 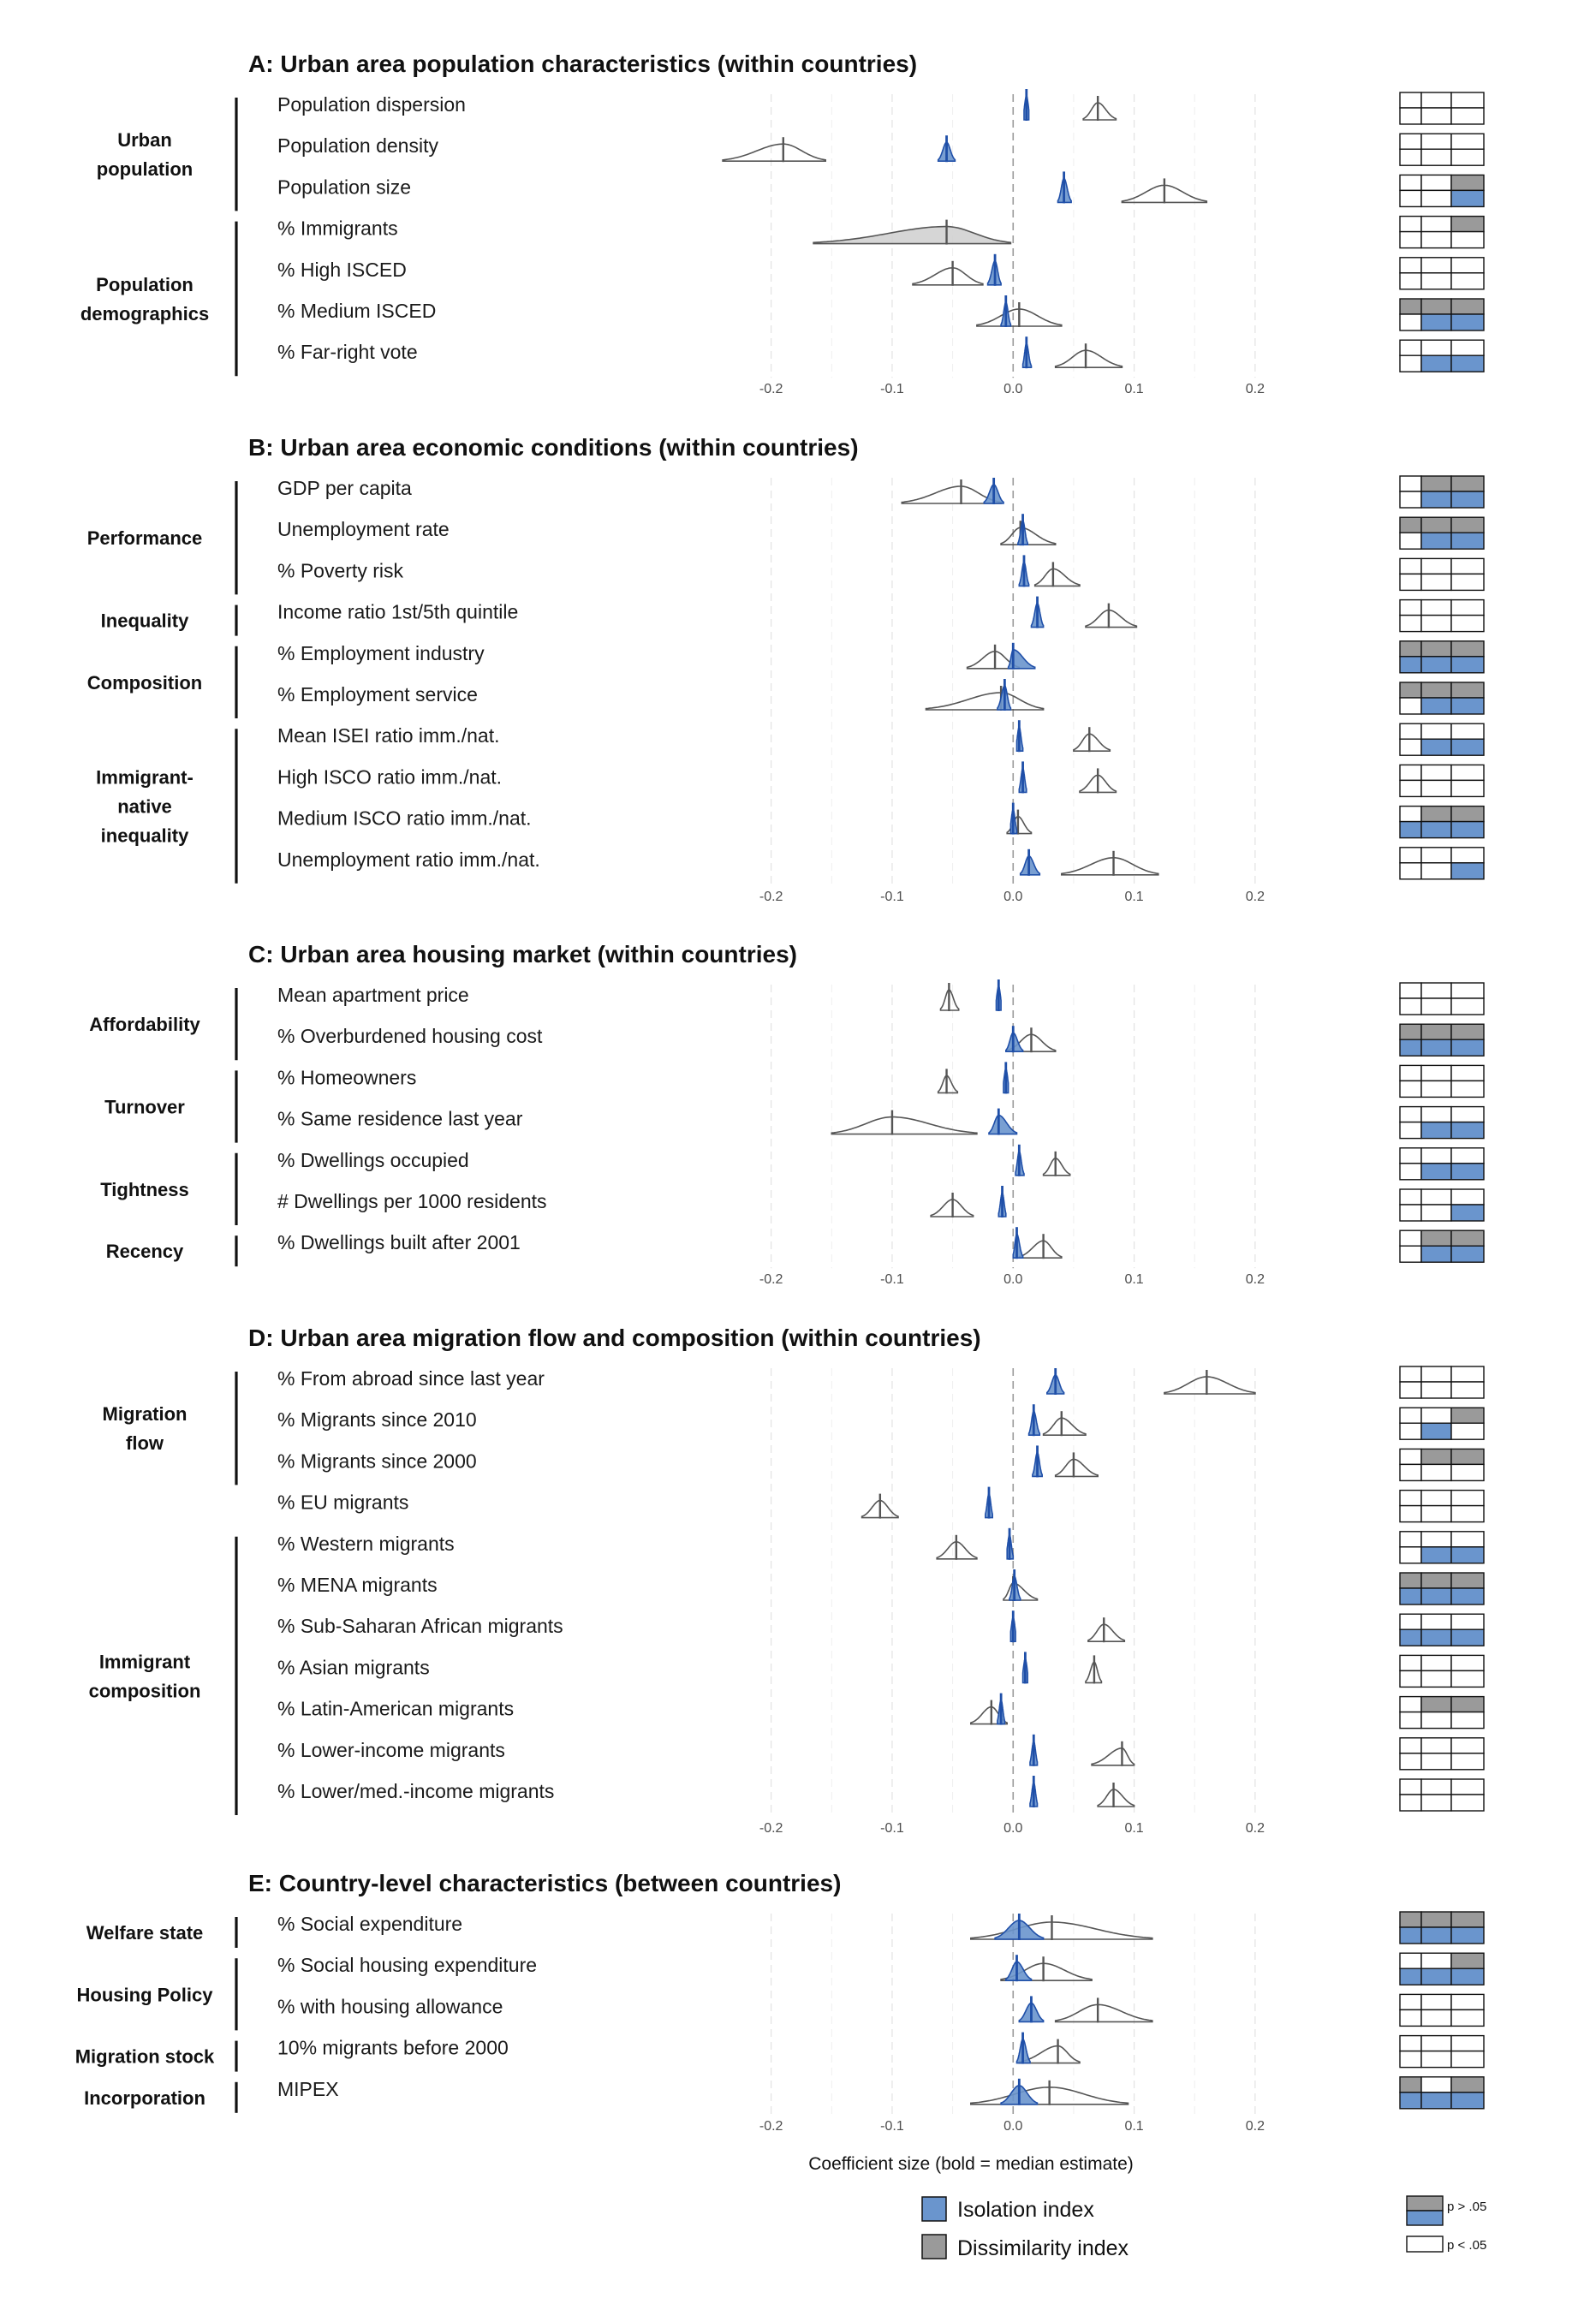 I want to click on row-label: % From abroad since last year, so click(x=411, y=1378).